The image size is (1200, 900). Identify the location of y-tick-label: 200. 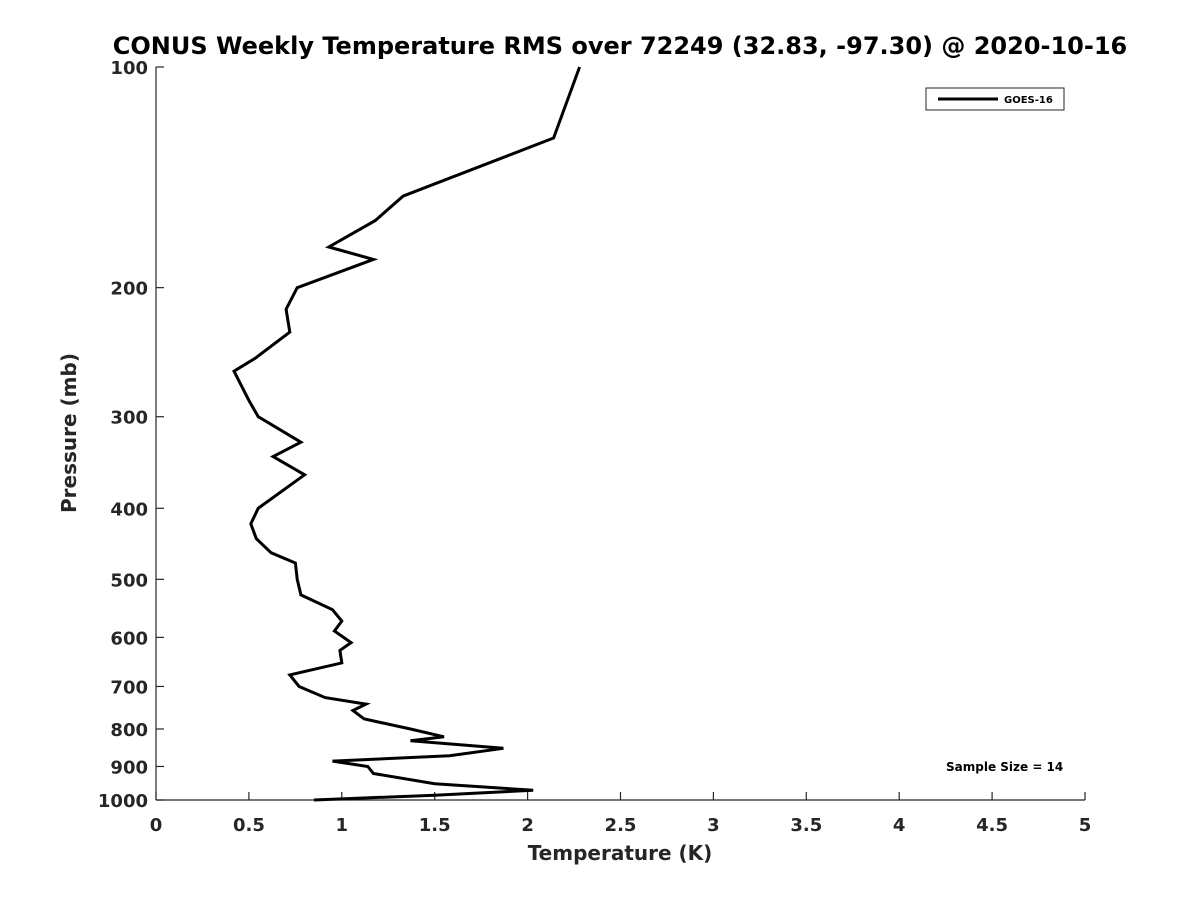
(129, 289).